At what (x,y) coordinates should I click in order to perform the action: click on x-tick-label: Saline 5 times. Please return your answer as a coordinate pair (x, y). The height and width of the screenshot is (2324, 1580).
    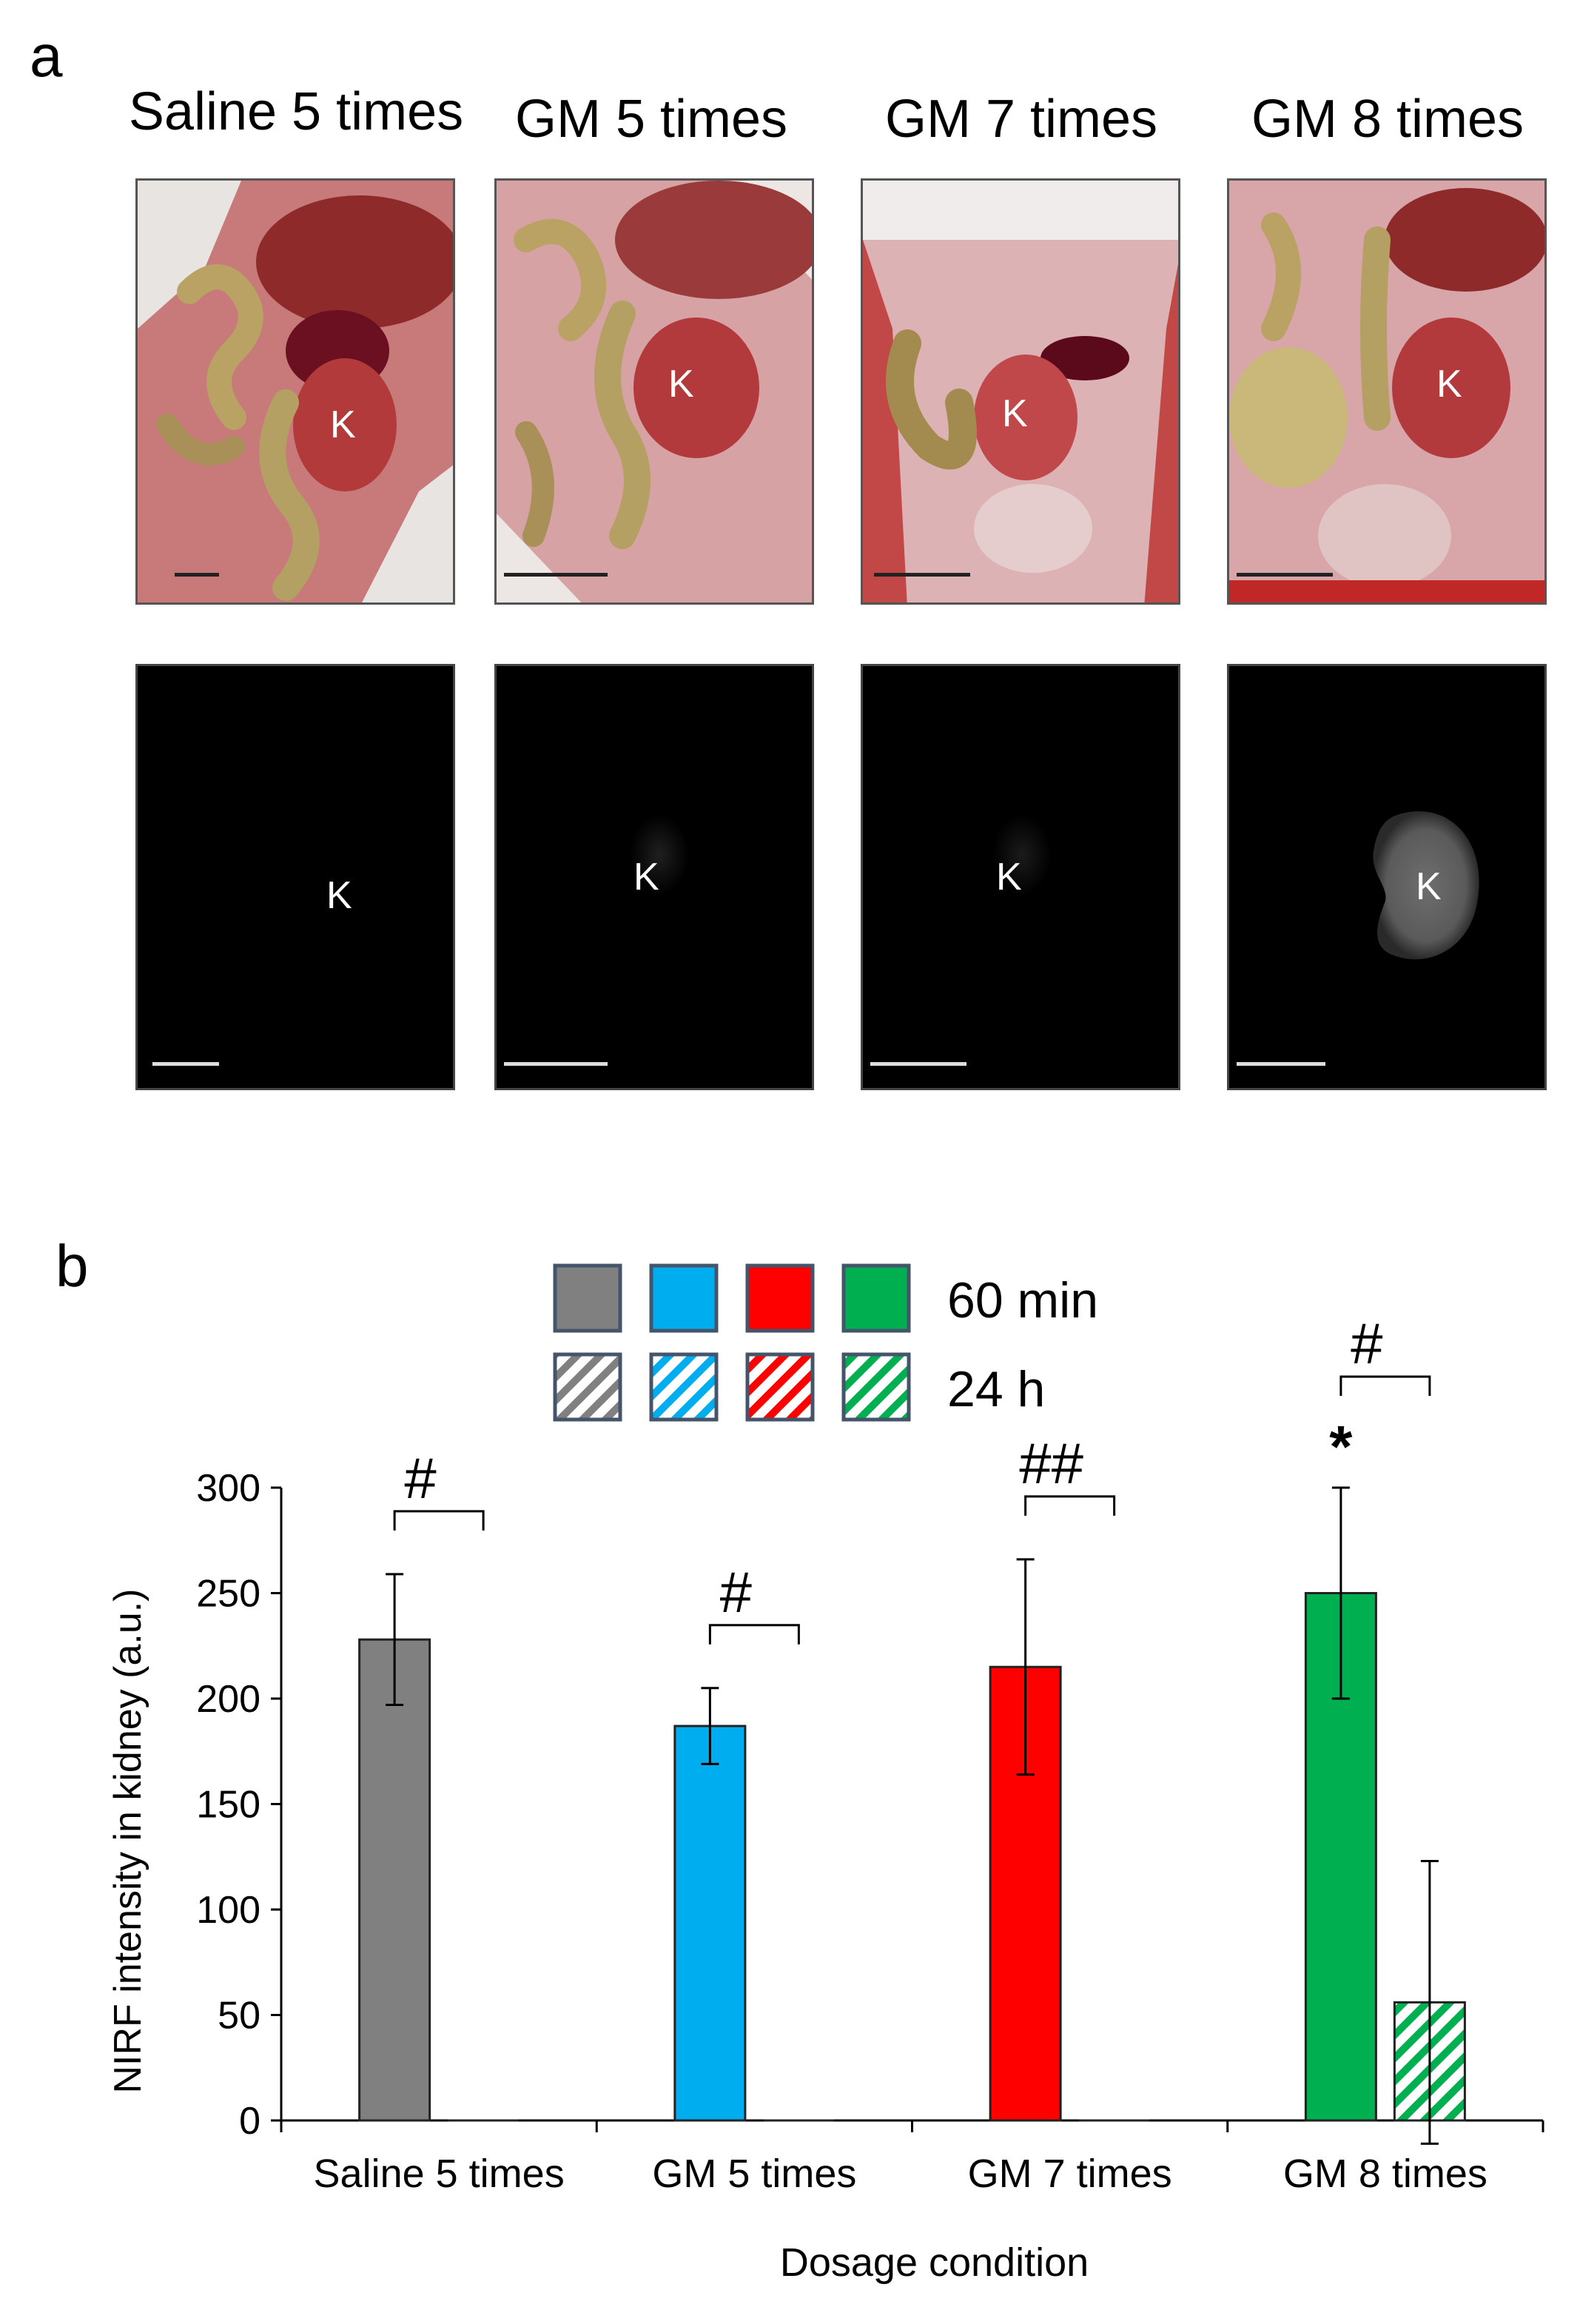
    Looking at the image, I should click on (439, 2174).